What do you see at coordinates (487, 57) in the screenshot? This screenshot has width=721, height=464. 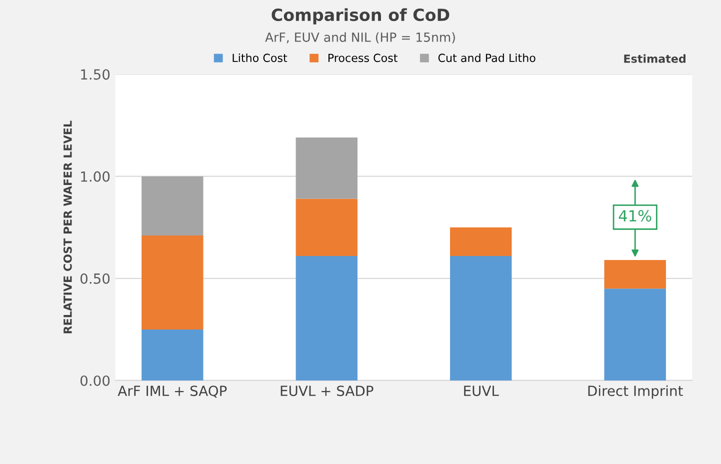 I see `legend-label: Cut and Pad Litho` at bounding box center [487, 57].